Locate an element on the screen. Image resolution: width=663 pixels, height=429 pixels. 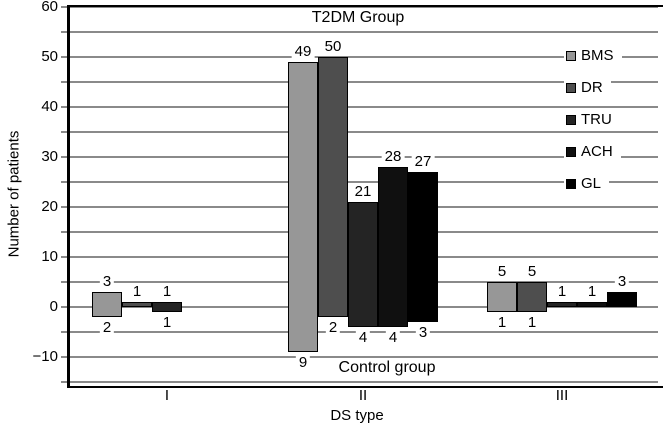
legend-item-dr: DR is located at coordinates (587, 87).